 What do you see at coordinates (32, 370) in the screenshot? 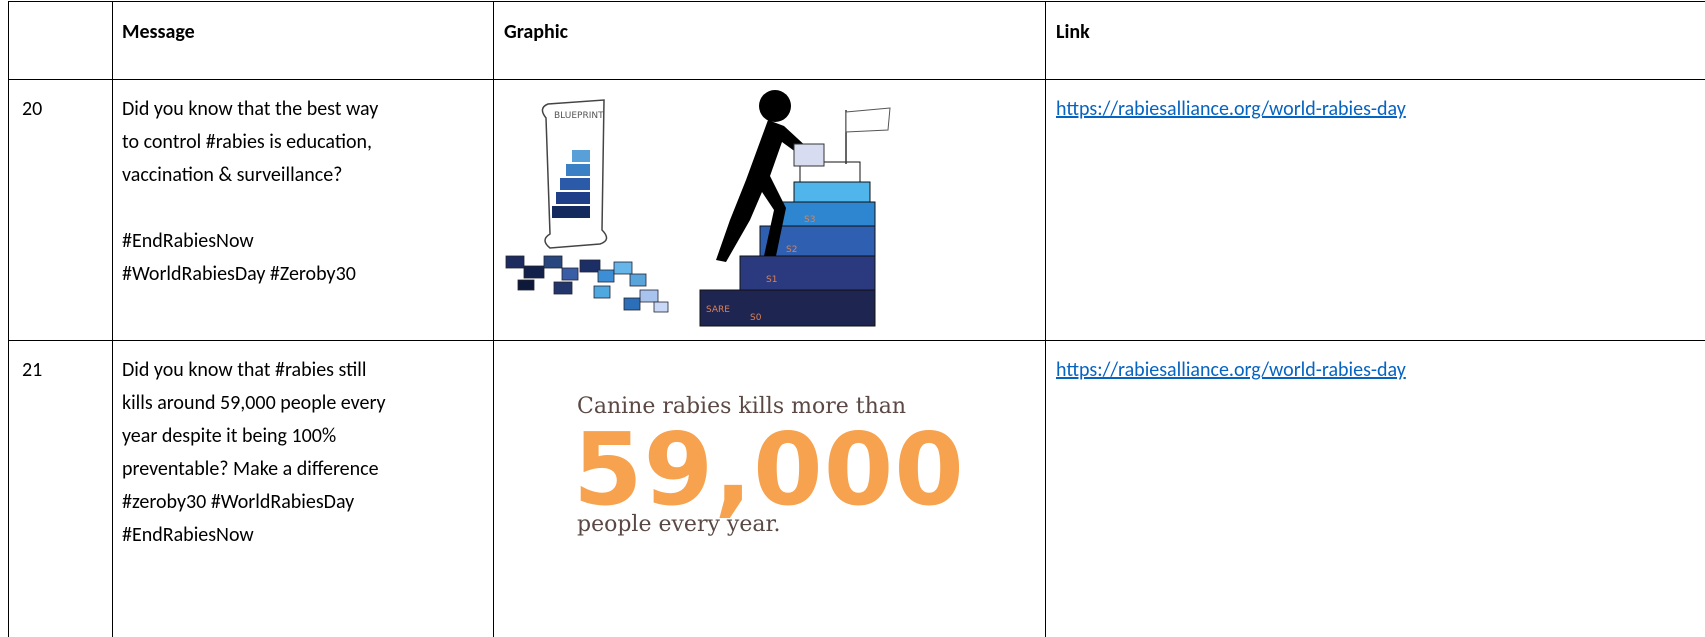
I see `row-number: 21` at bounding box center [32, 370].